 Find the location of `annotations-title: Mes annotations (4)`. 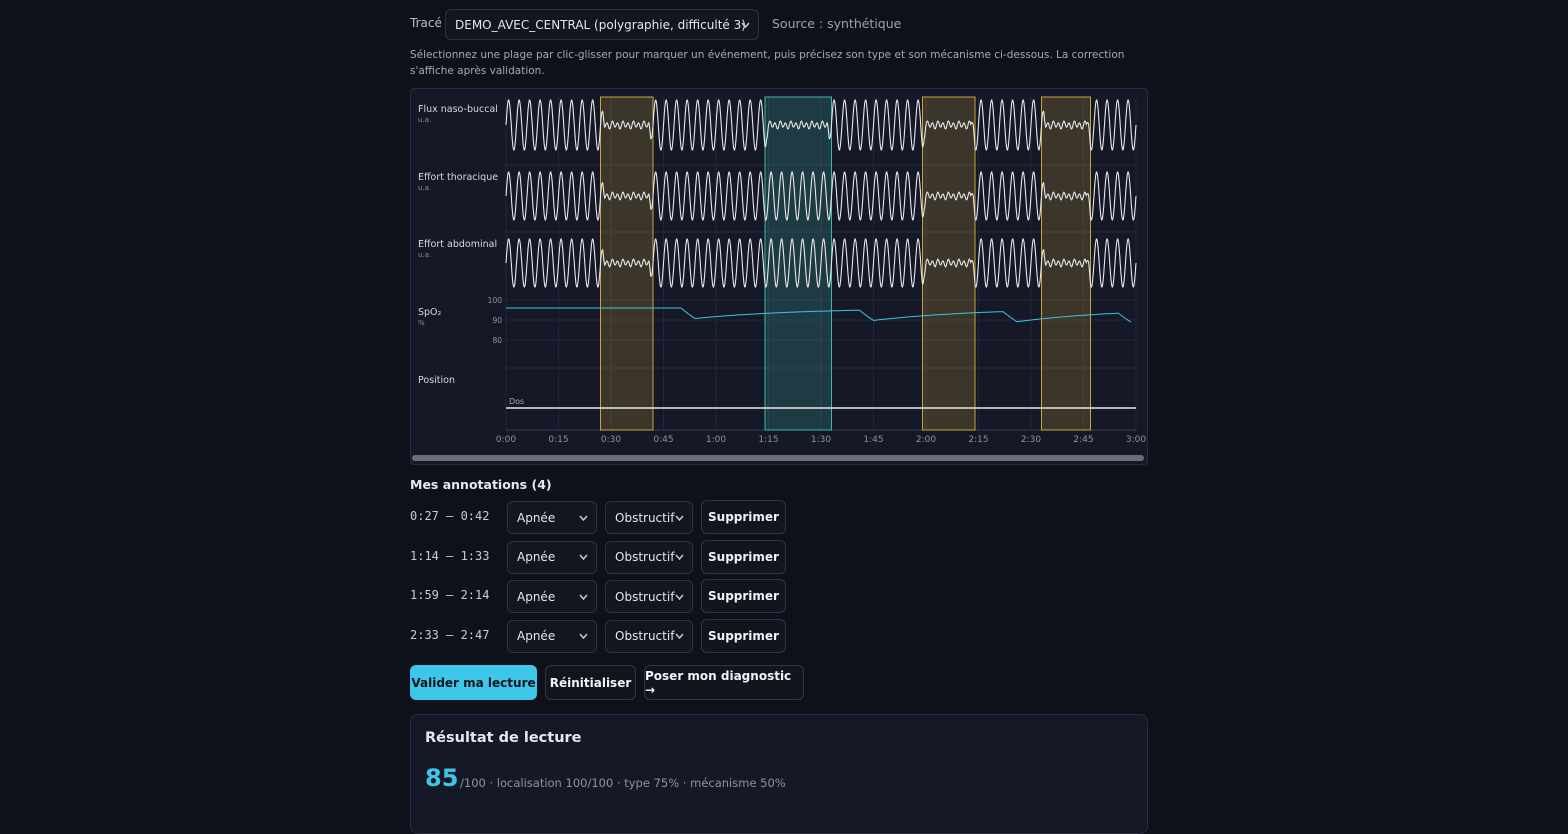

annotations-title: Mes annotations (4) is located at coordinates (481, 484).